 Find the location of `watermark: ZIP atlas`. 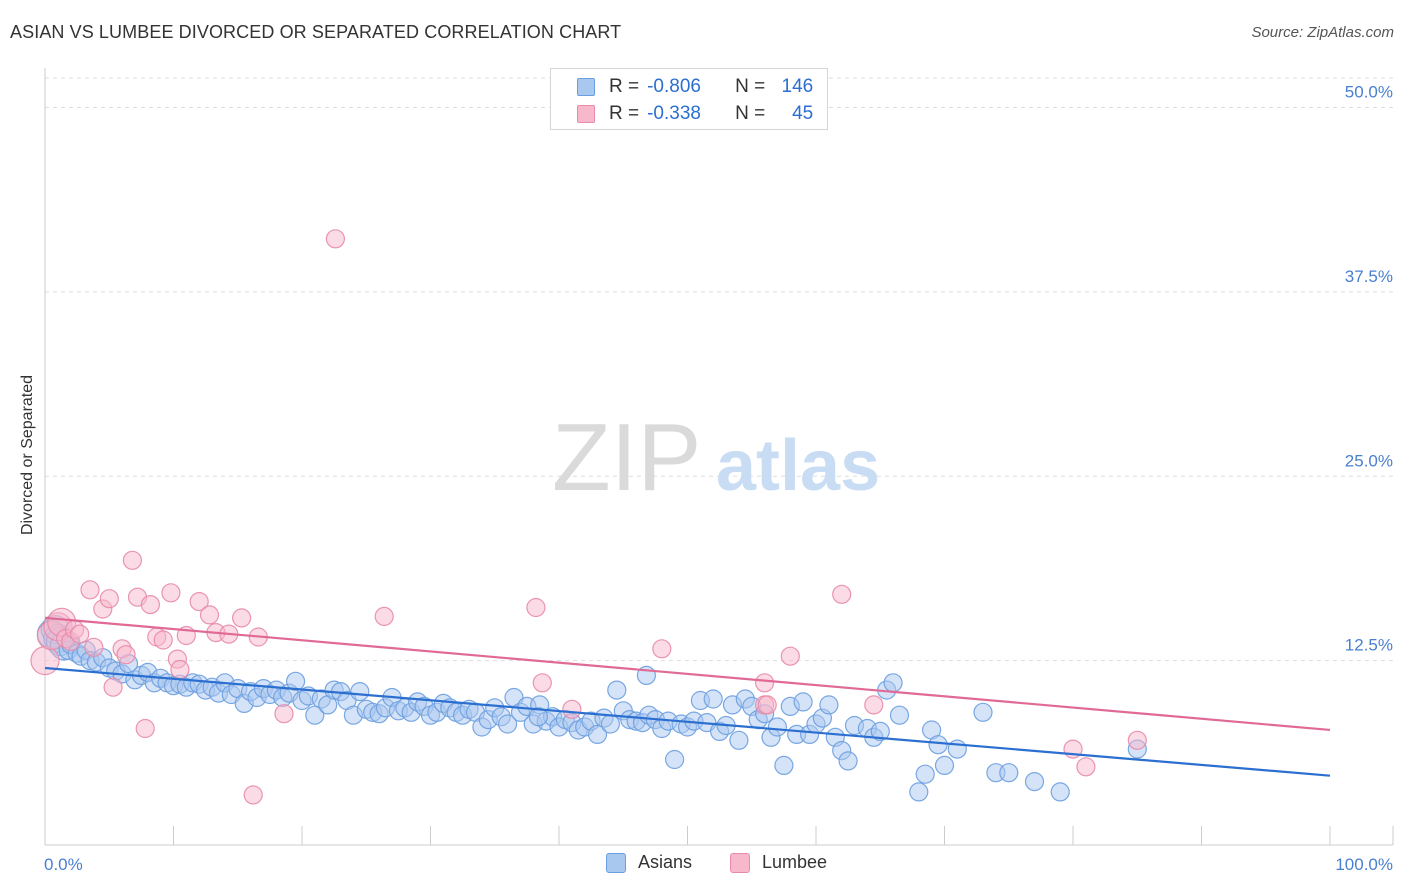

watermark: ZIP atlas is located at coordinates (716, 457).